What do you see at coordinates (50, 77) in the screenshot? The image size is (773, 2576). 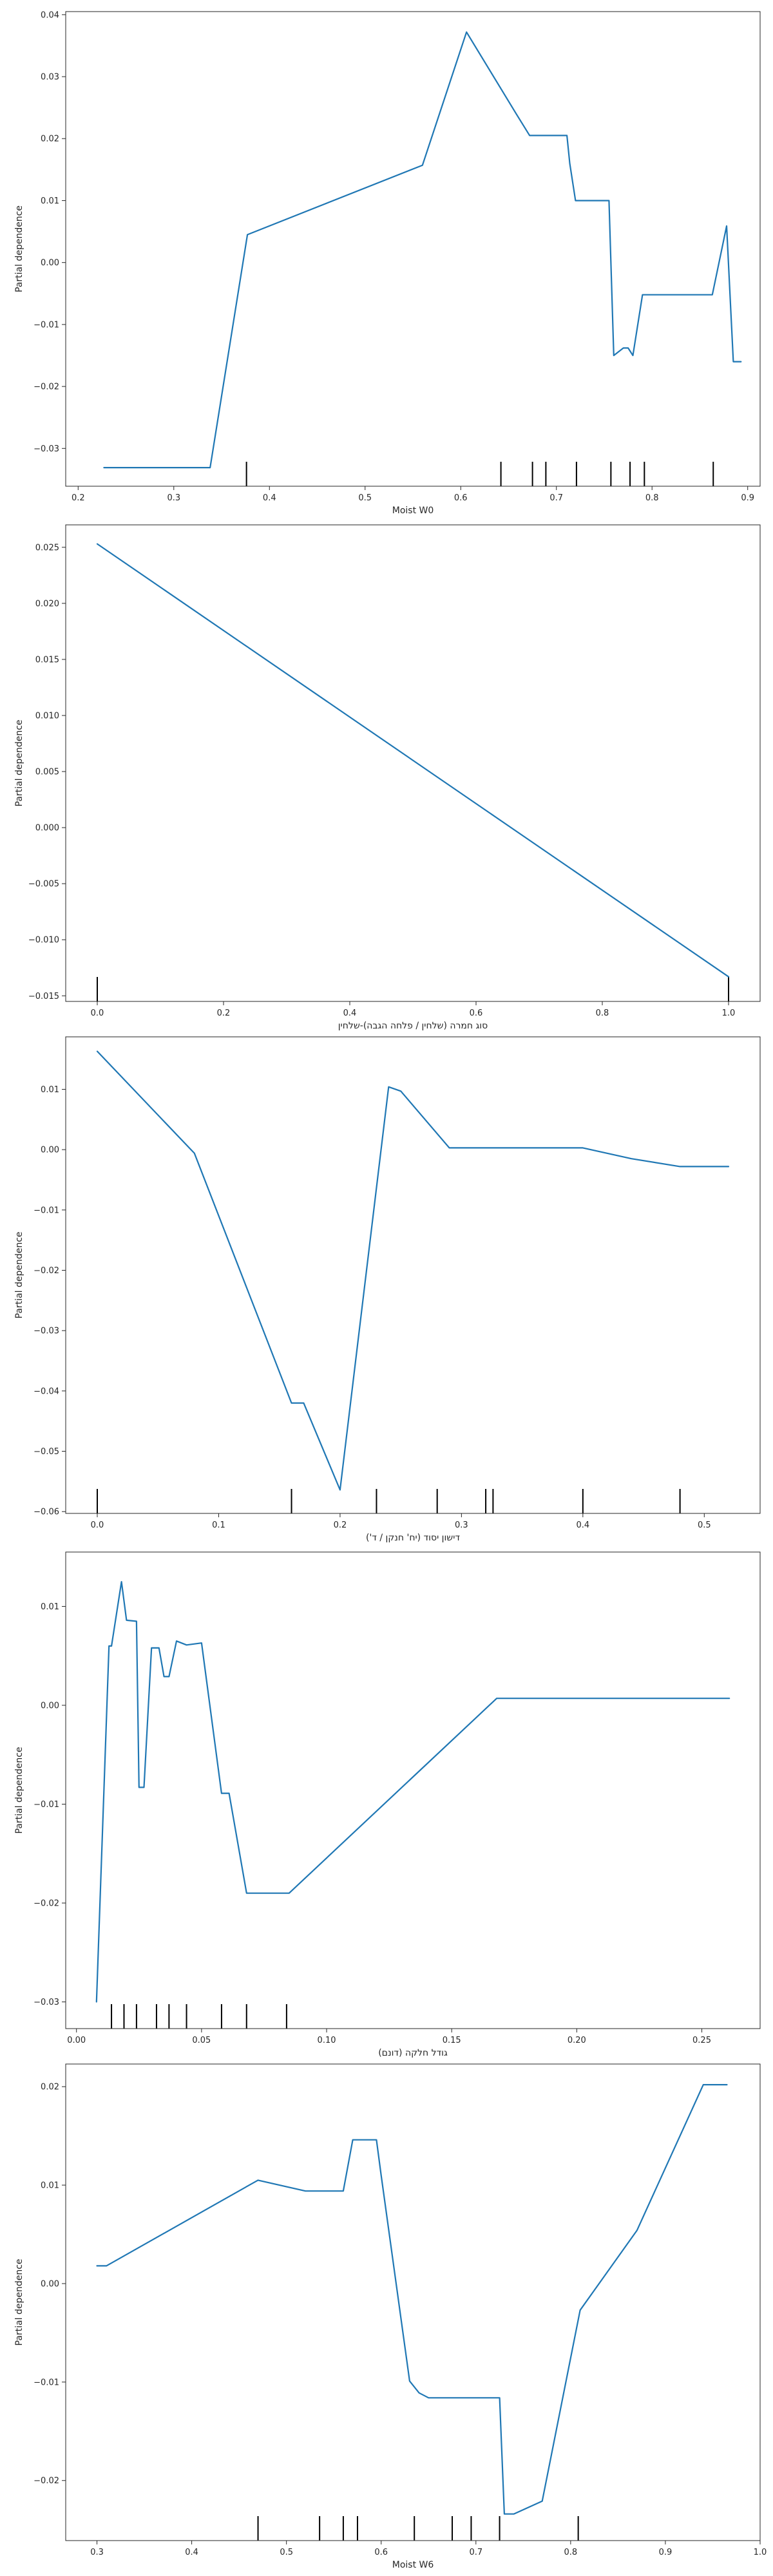 I see `y-tick-label: 0.03` at bounding box center [50, 77].